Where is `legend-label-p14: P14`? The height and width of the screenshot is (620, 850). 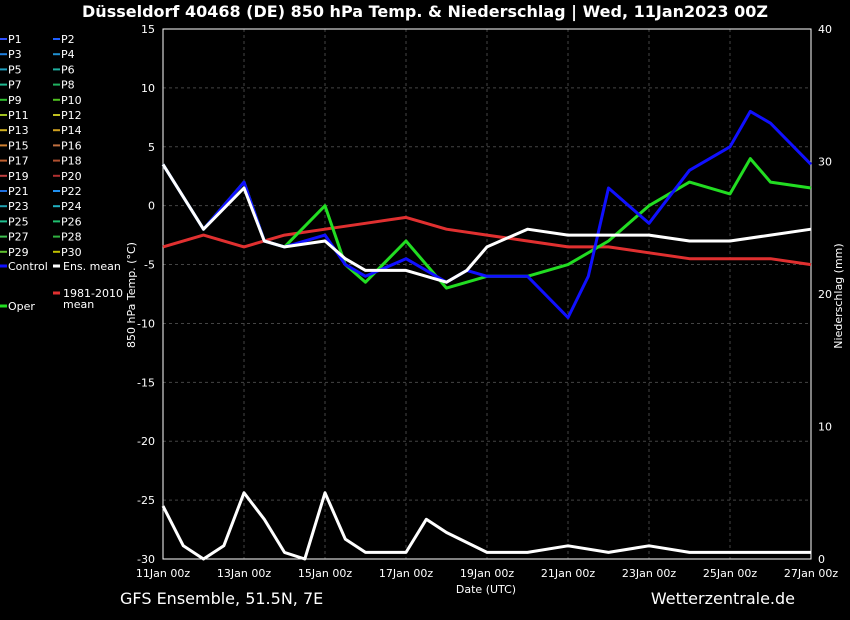
legend-label-p14: P14 is located at coordinates (71, 130).